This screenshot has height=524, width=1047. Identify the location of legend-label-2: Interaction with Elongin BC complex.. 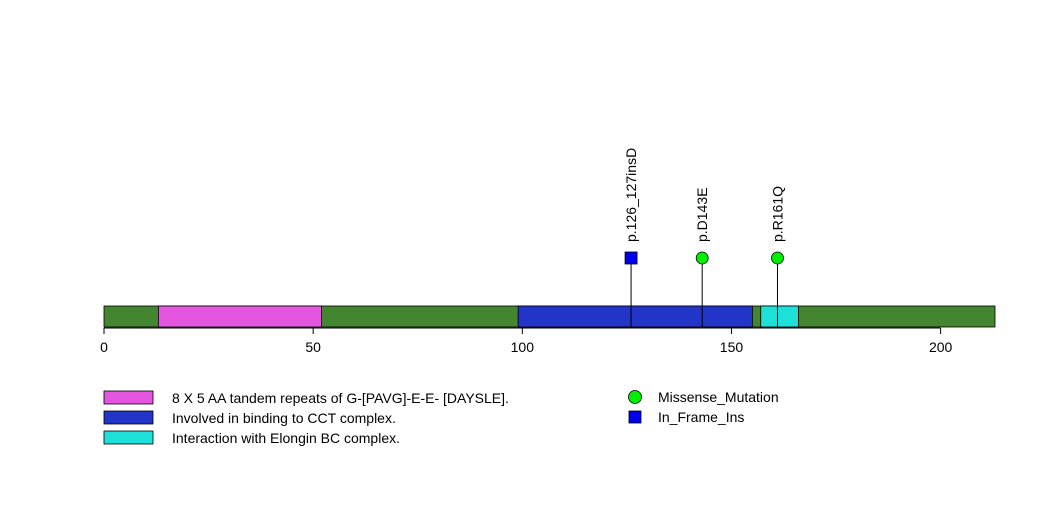
(286, 438).